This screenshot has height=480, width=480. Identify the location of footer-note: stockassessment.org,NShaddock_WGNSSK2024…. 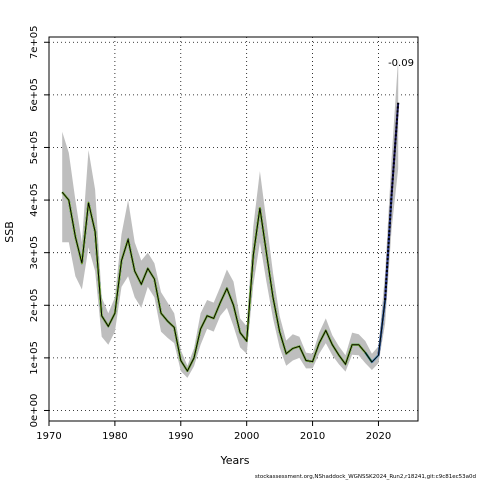
(365, 477).